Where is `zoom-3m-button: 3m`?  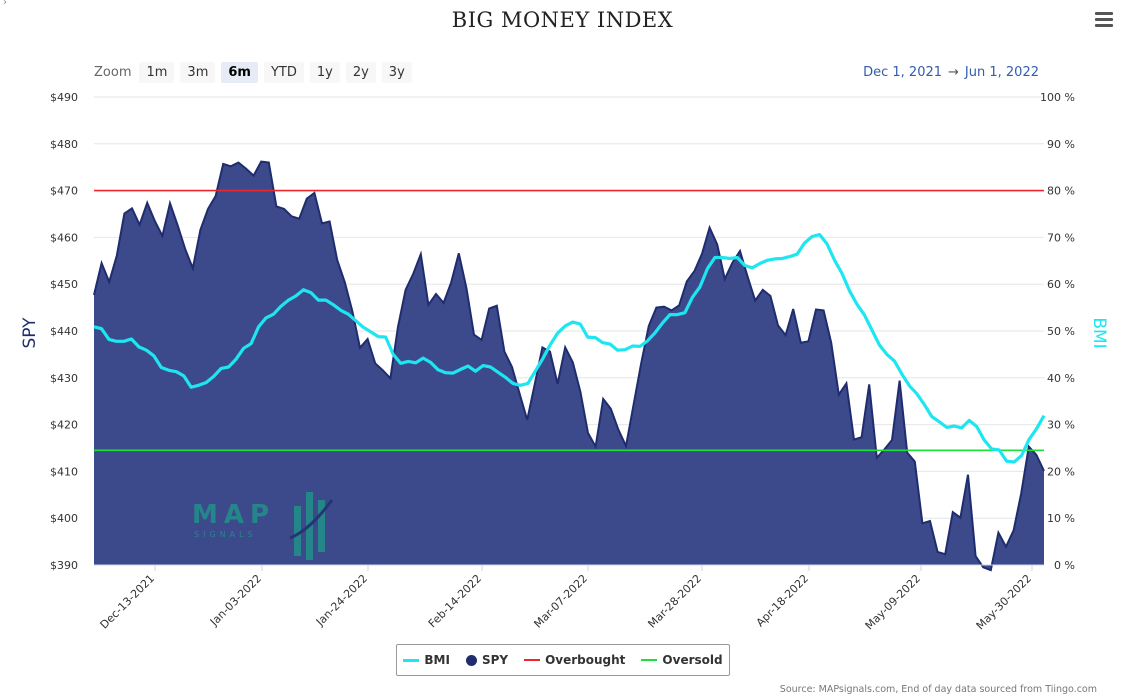
zoom-3m-button: 3m is located at coordinates (198, 72).